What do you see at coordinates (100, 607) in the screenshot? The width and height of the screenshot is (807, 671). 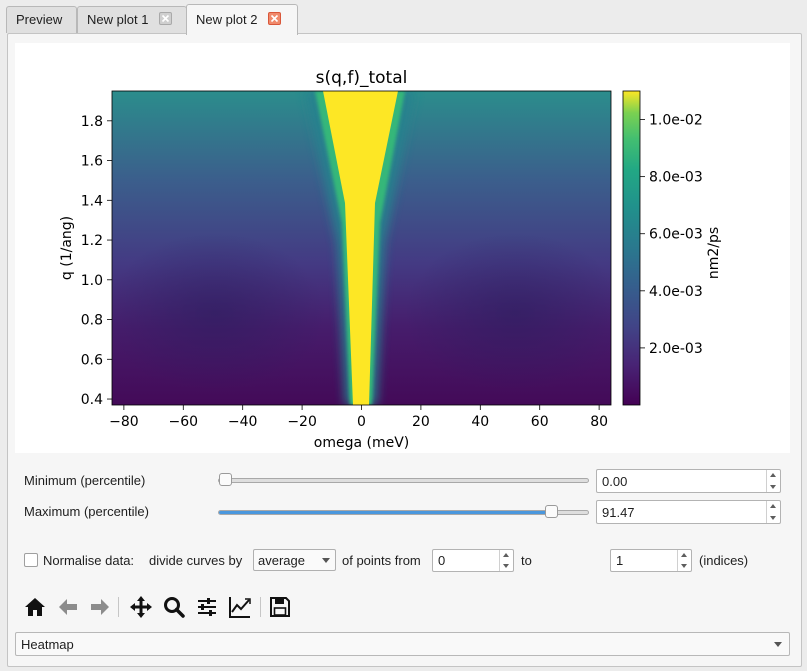 I see `forward-arrow-icon` at bounding box center [100, 607].